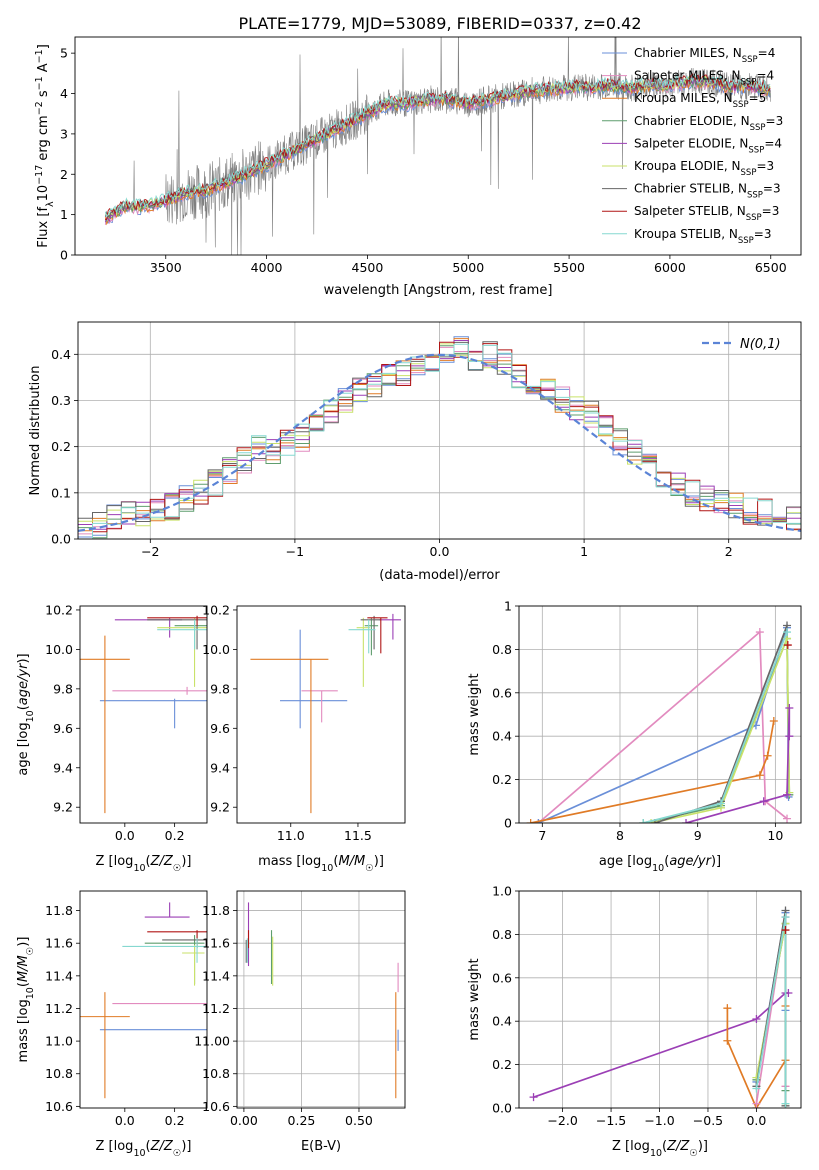 The width and height of the screenshot is (819, 1170). What do you see at coordinates (43, 139) in the screenshot?
I see `label-part: erg cm` at bounding box center [43, 139].